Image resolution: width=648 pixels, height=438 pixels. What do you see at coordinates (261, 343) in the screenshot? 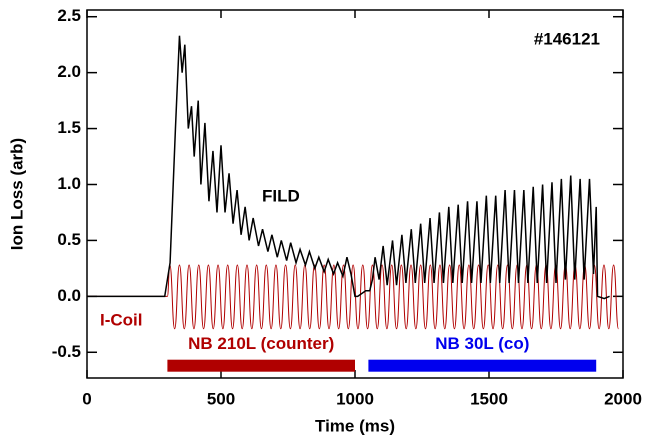
I see `beam-label: NB 210L (counter)` at bounding box center [261, 343].